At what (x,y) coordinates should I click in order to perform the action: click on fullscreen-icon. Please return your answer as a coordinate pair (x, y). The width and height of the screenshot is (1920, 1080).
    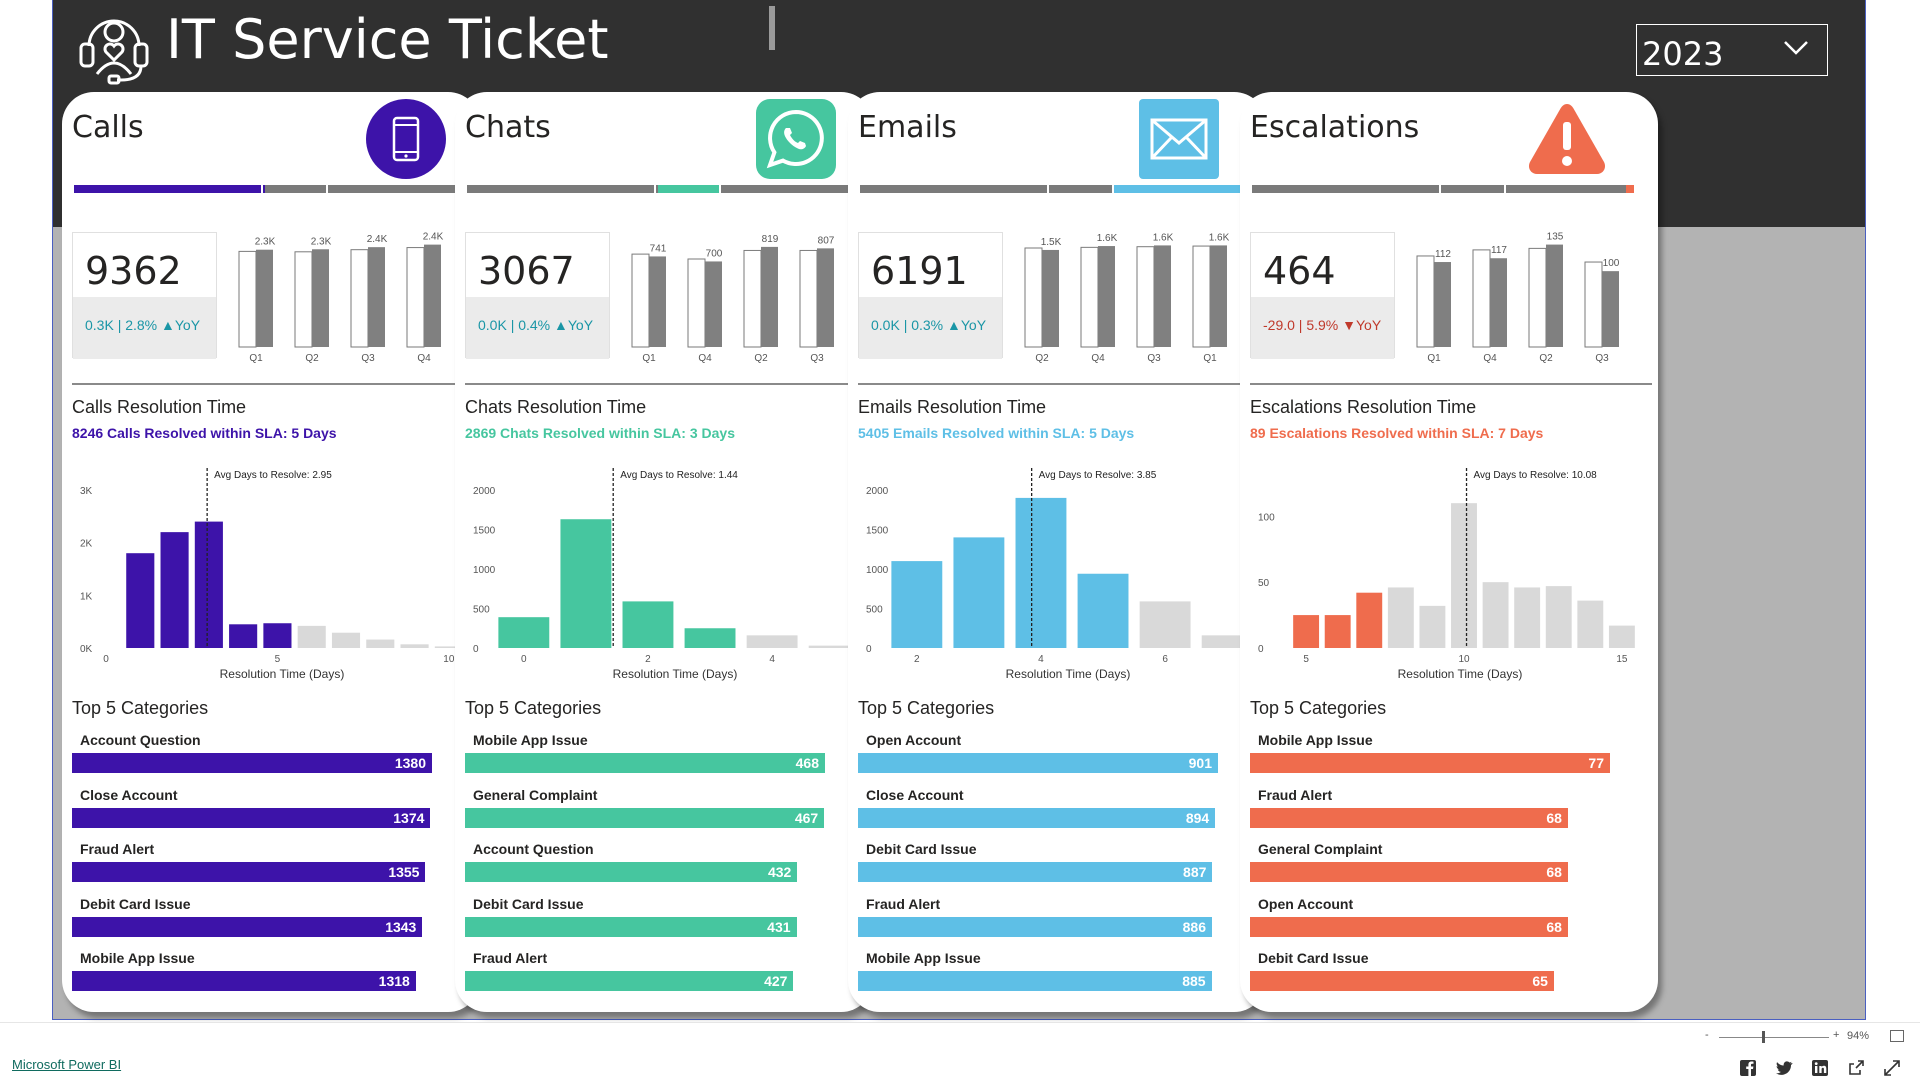
    Looking at the image, I should click on (1892, 1068).